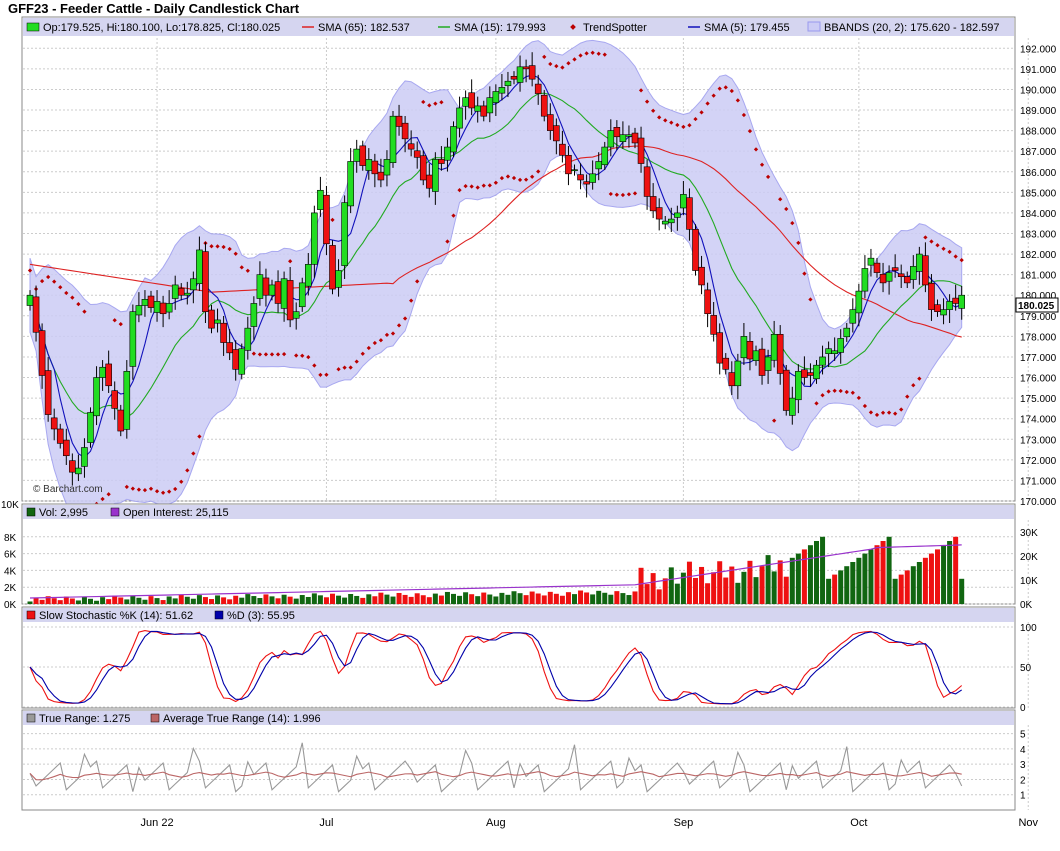 This screenshot has height=851, width=1060. What do you see at coordinates (1028, 823) in the screenshot?
I see `x-tick-label: Nov` at bounding box center [1028, 823].